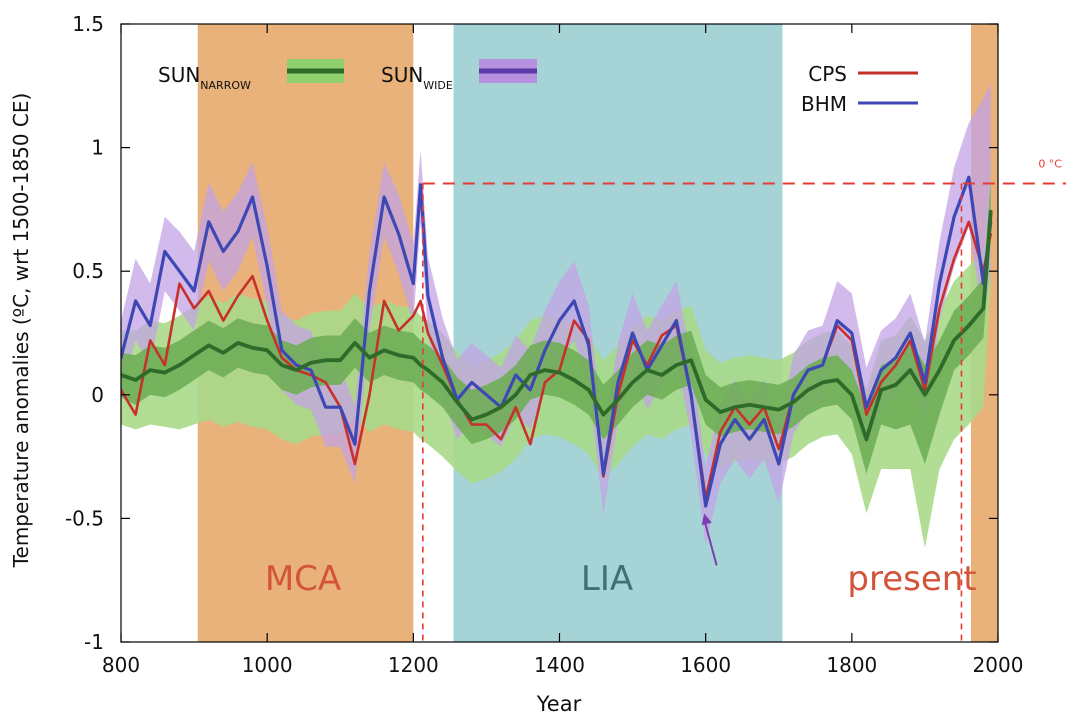 The width and height of the screenshot is (1066, 715). What do you see at coordinates (710, 542) in the screenshot?
I see `arrow-shaft` at bounding box center [710, 542].